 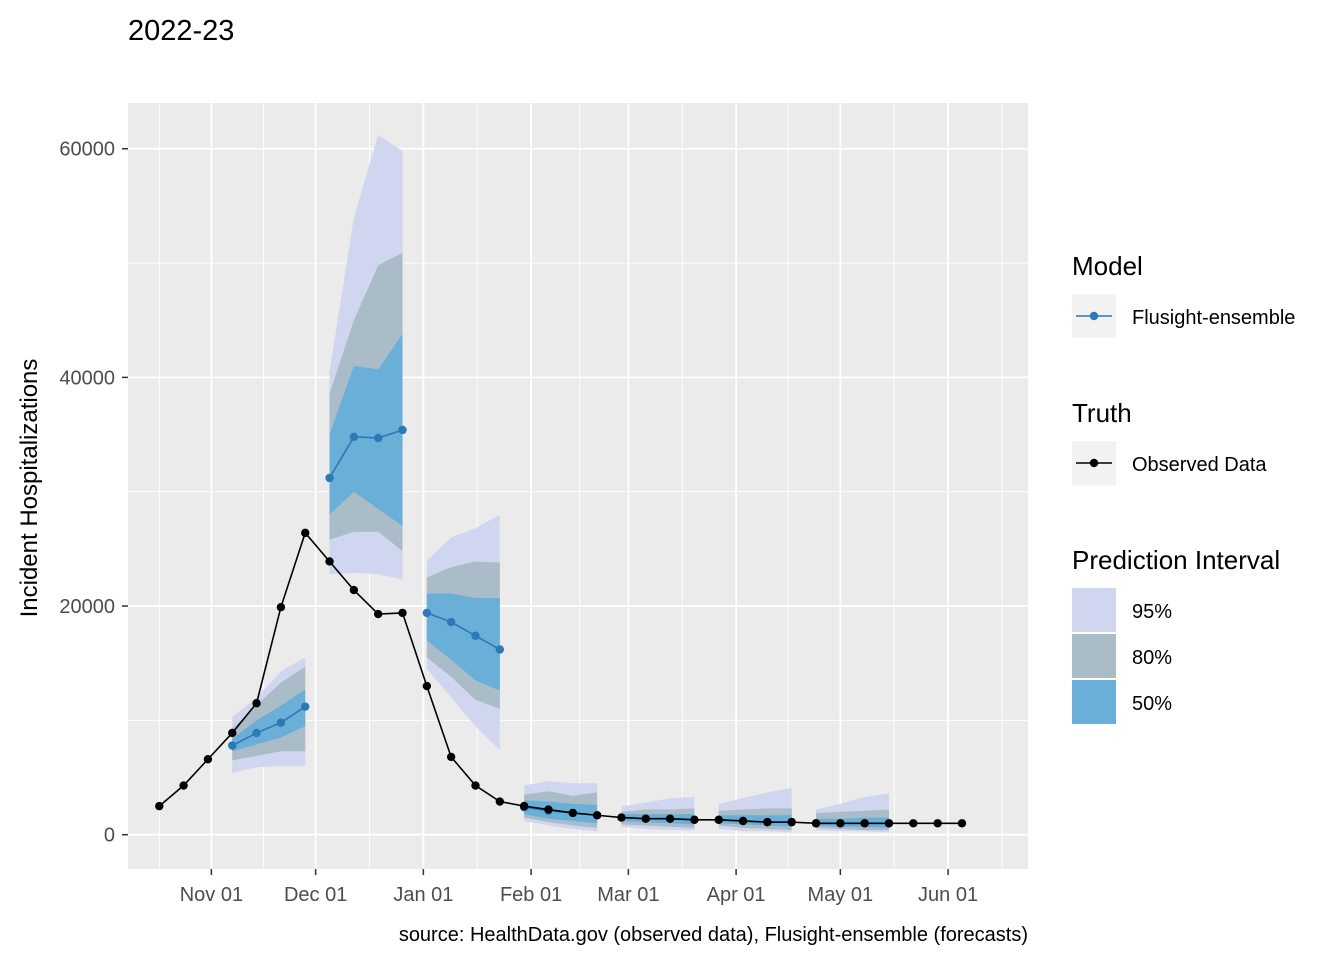 I want to click on y-tick-label: 60000, so click(x=87, y=150).